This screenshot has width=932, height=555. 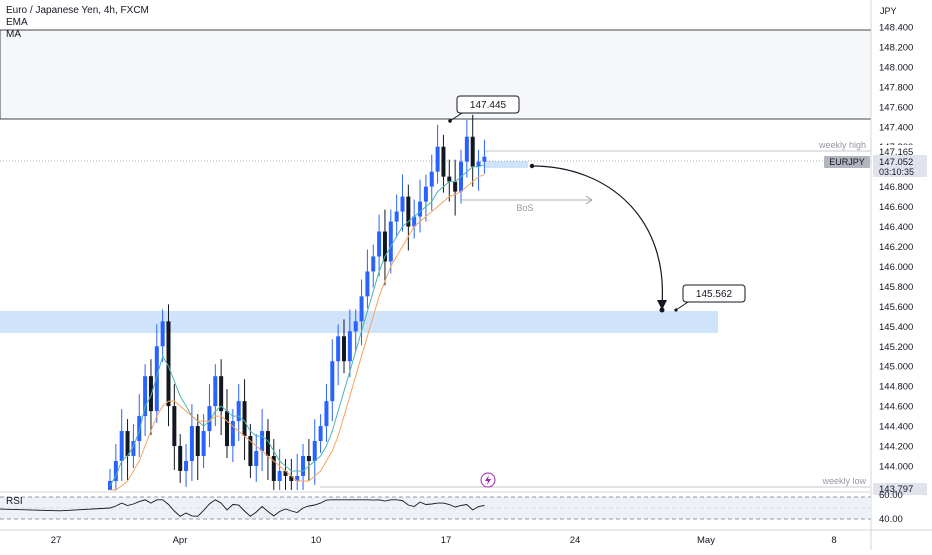 I want to click on lightning-icon, so click(x=488, y=480).